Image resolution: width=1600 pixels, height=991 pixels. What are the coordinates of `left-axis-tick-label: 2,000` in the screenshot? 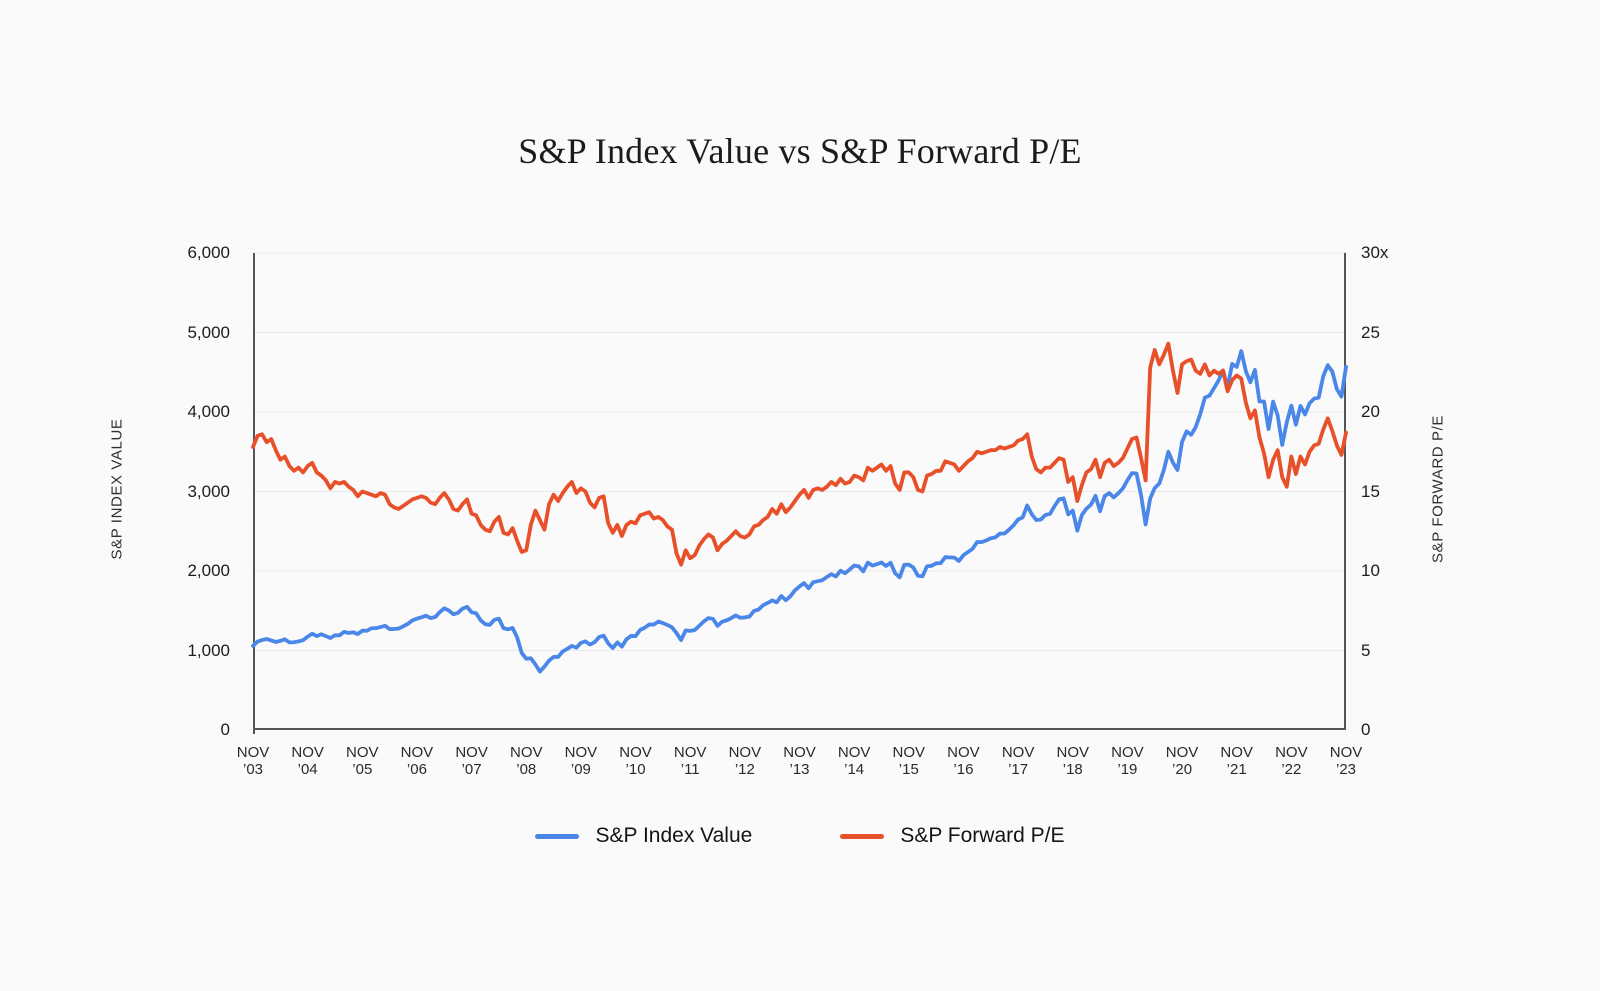 It's located at (208, 570).